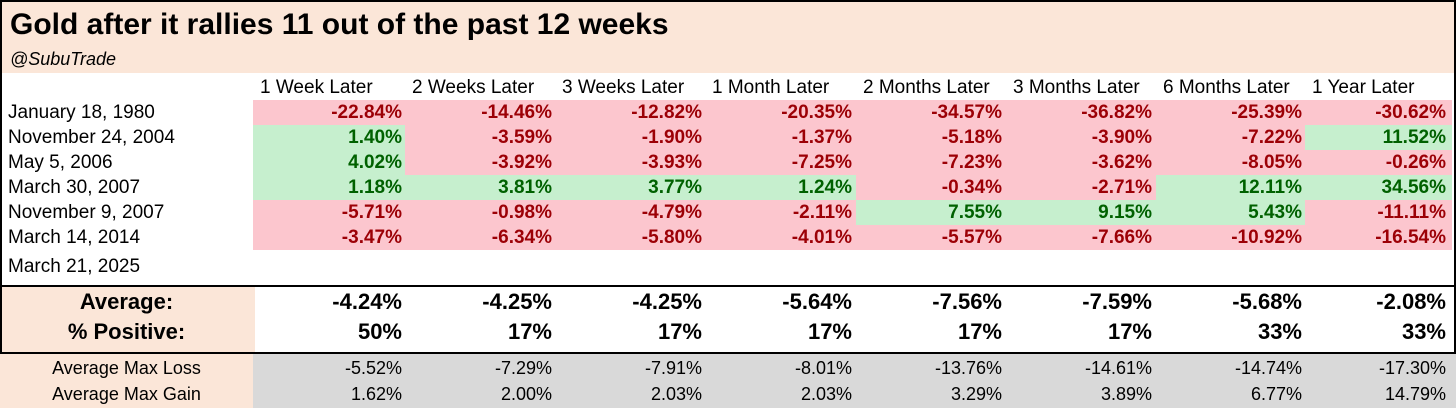 The image size is (1456, 408). Describe the element at coordinates (1232, 187) in the screenshot. I see `return-cell: 12.11%` at that location.